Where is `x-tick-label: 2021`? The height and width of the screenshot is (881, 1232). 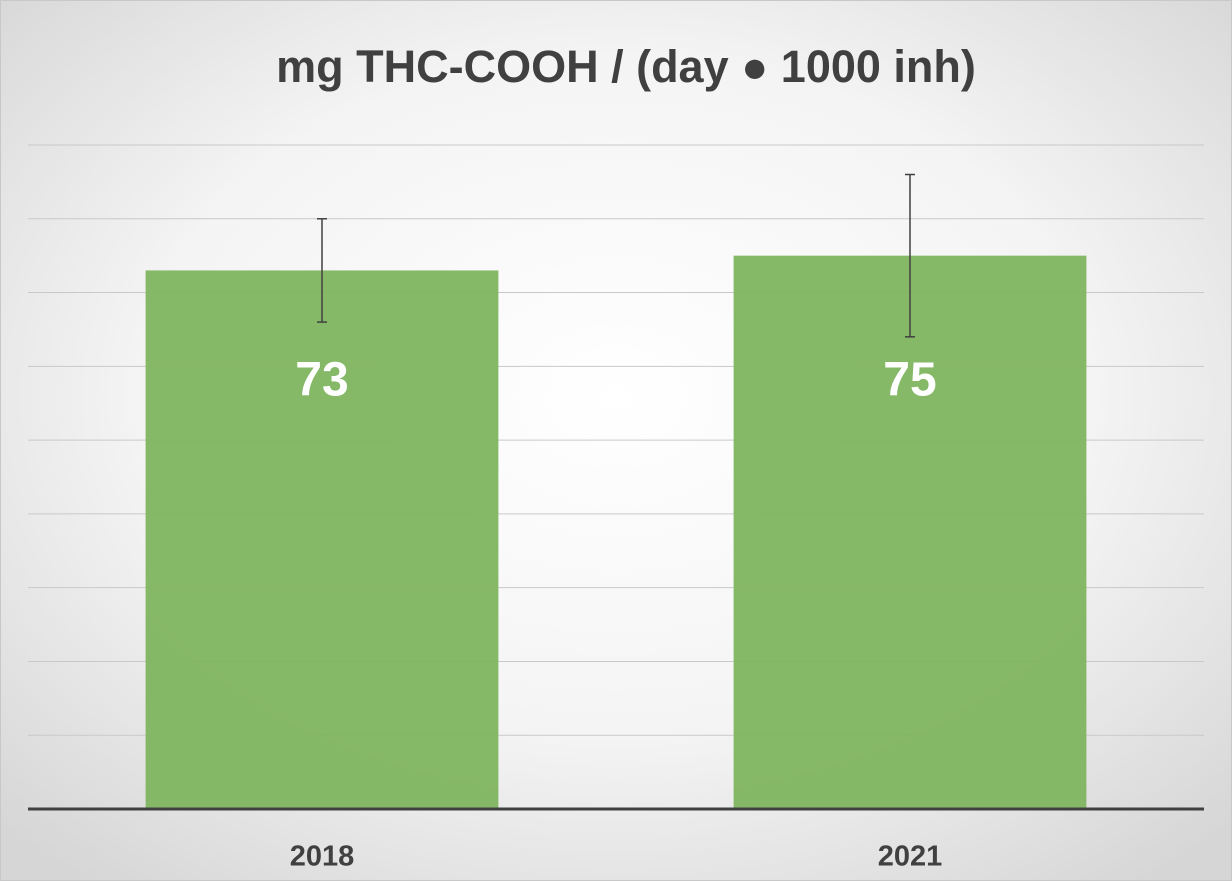
x-tick-label: 2021 is located at coordinates (910, 857).